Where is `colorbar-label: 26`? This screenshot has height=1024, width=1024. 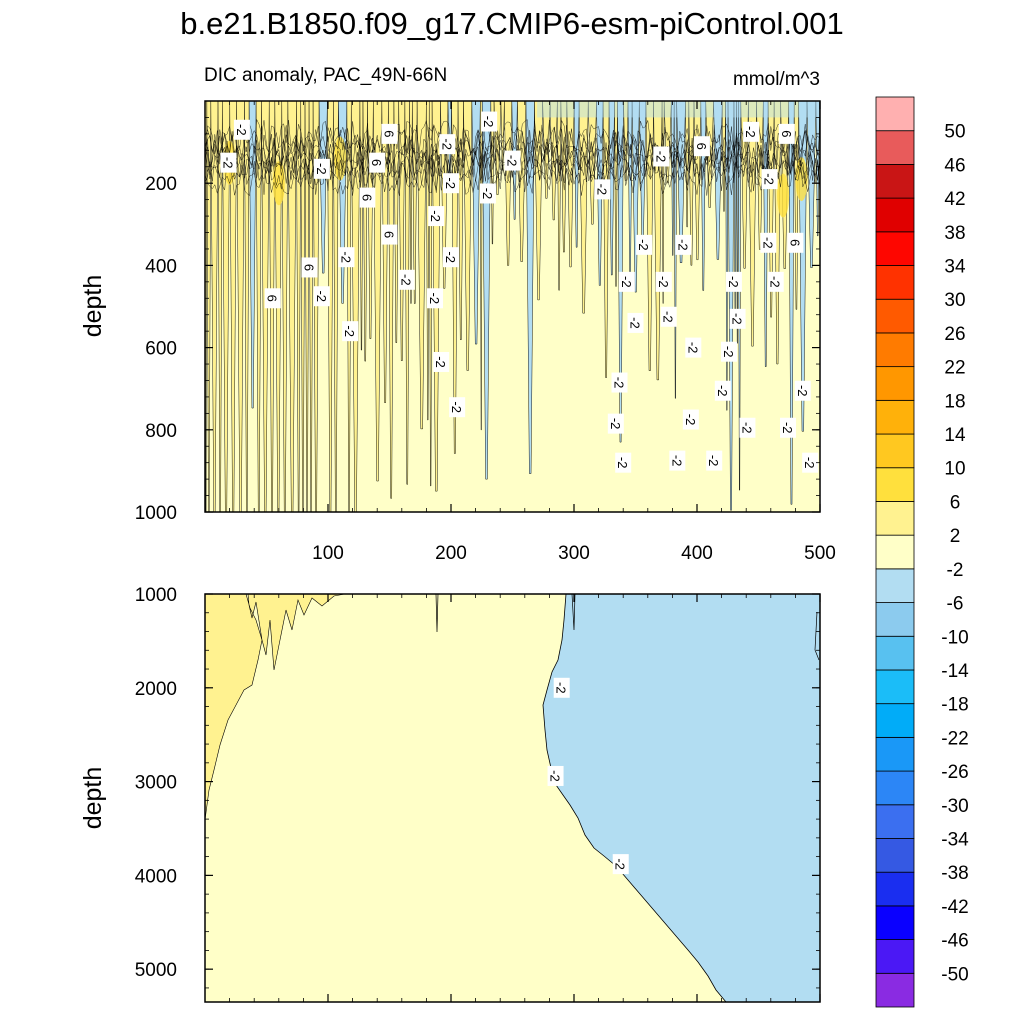
colorbar-label: 26 is located at coordinates (954, 334).